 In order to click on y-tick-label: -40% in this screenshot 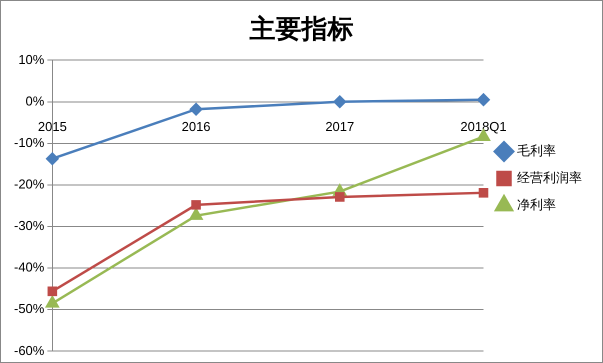, I will do `click(29, 267)`.